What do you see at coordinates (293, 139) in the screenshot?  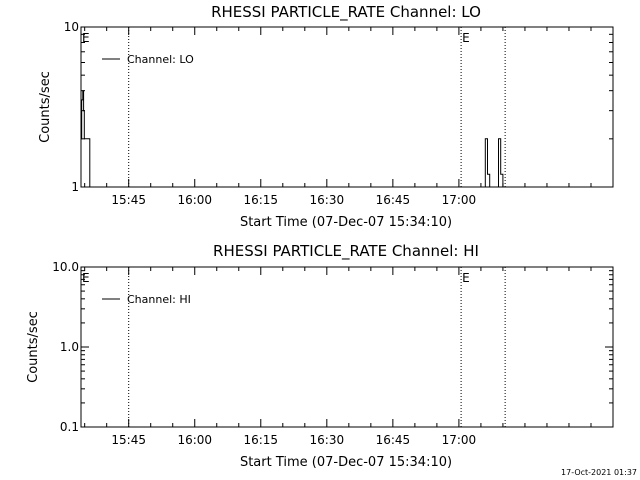 I see `series-line-lo` at bounding box center [293, 139].